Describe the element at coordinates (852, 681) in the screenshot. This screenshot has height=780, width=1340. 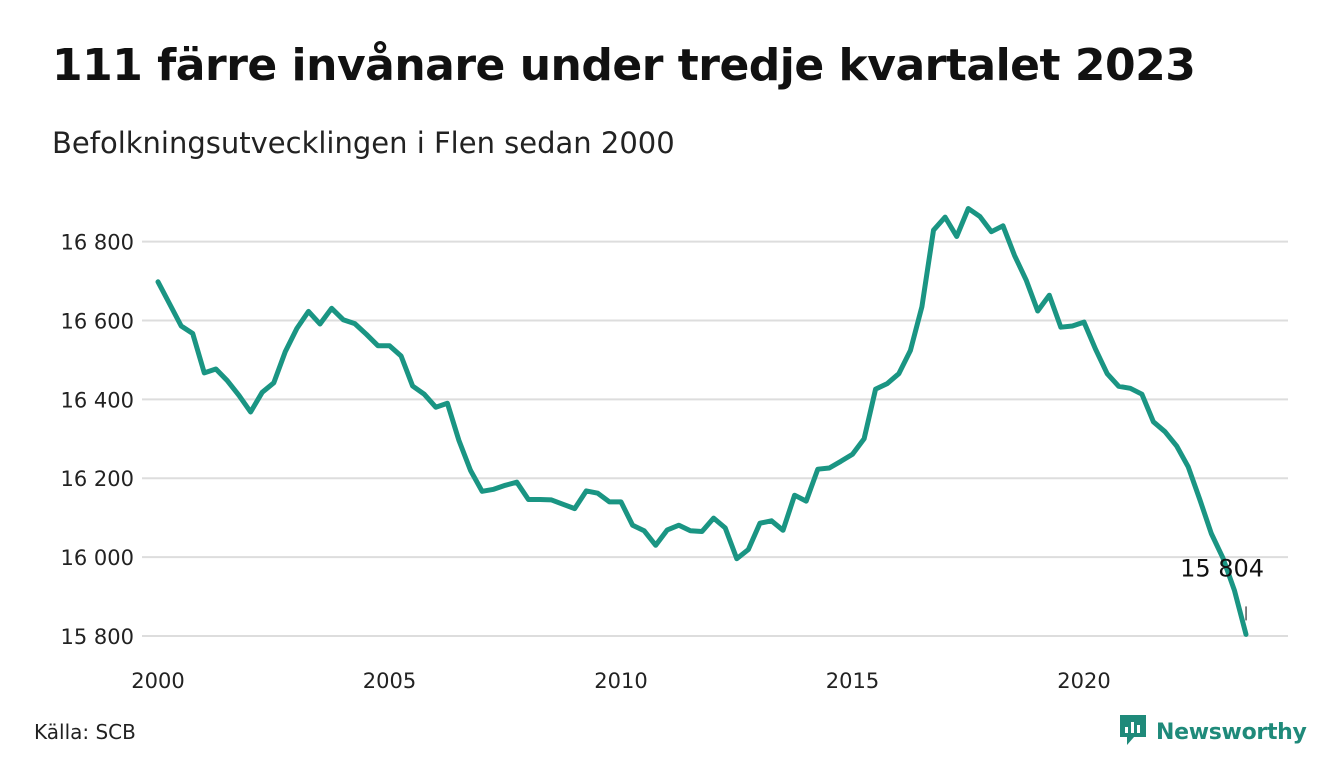
I see `x-tick-label: 2015` at that location.